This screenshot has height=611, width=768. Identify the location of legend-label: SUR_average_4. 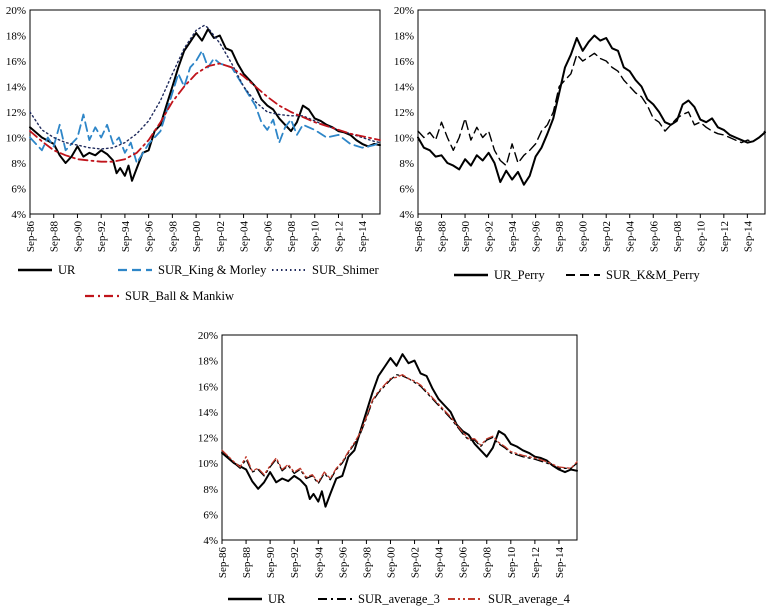
(529, 599).